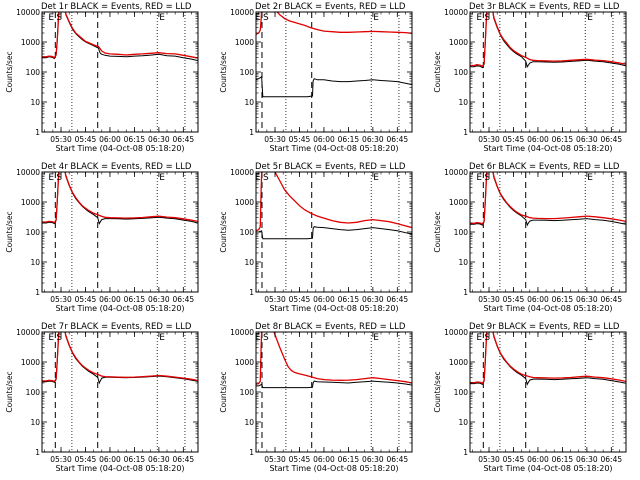  What do you see at coordinates (544, 7) in the screenshot?
I see `panel-title: Det 3r BLACK = Events, RED = LLD` at bounding box center [544, 7].